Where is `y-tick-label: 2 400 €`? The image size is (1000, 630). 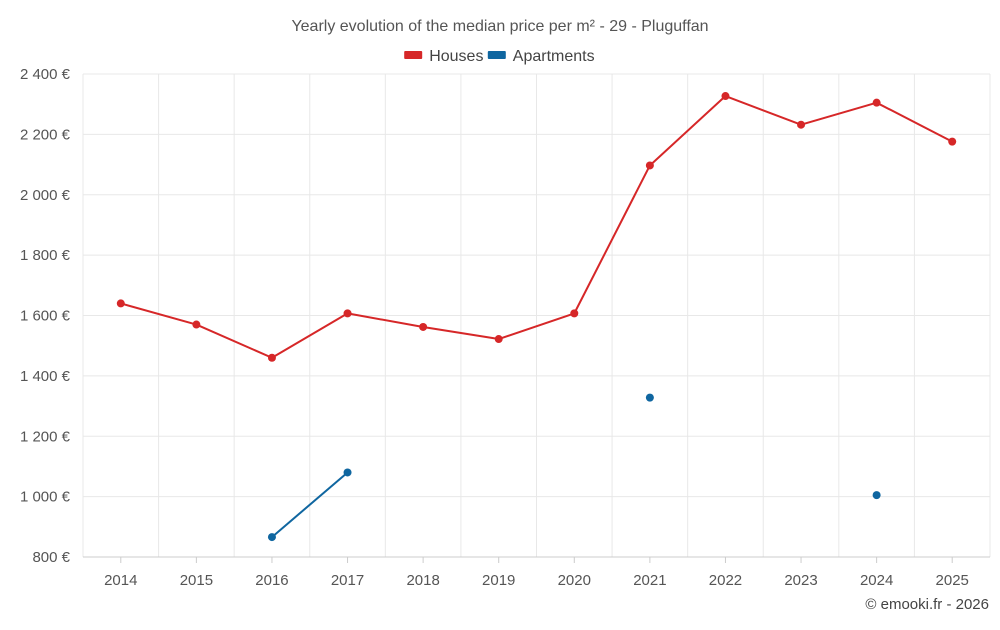
y-tick-label: 2 400 € is located at coordinates (45, 74).